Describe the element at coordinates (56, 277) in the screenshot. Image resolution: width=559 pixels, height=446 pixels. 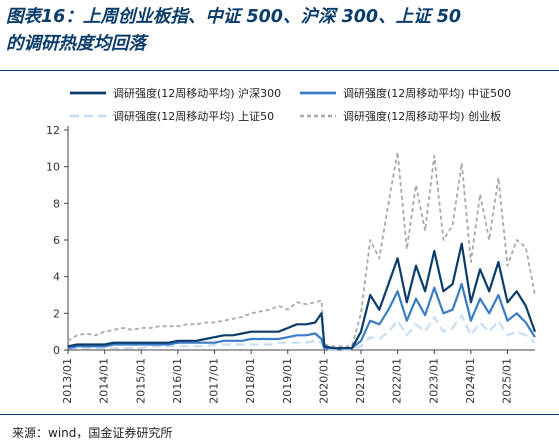
I see `y-tick-label: 4` at that location.